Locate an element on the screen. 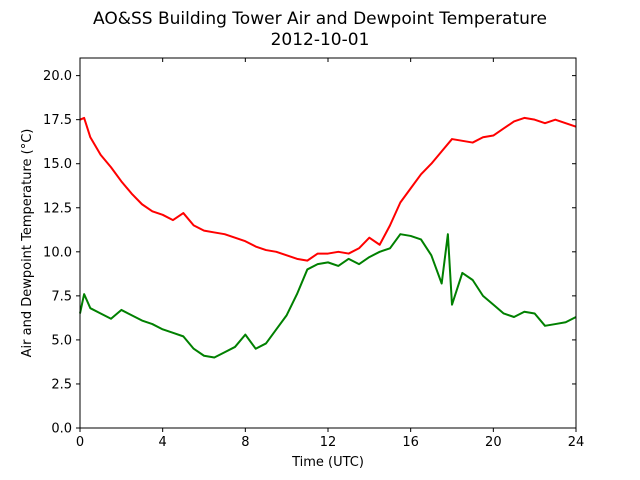 The width and height of the screenshot is (640, 480). x-tick-label: 8 is located at coordinates (245, 442).